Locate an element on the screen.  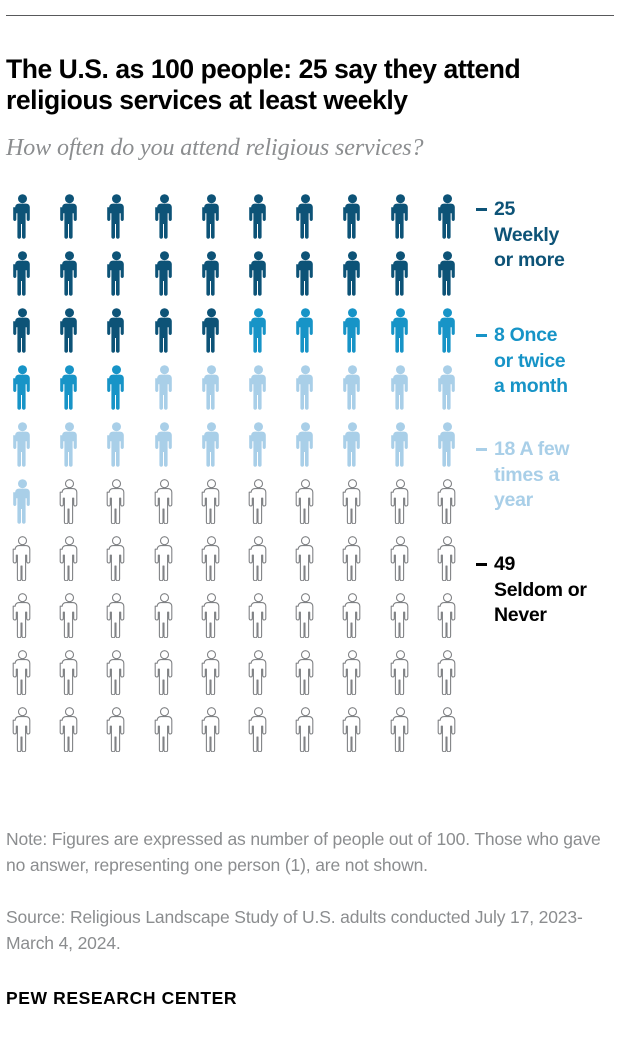
legend-item: 25 Weekly or more is located at coordinates (520, 235).